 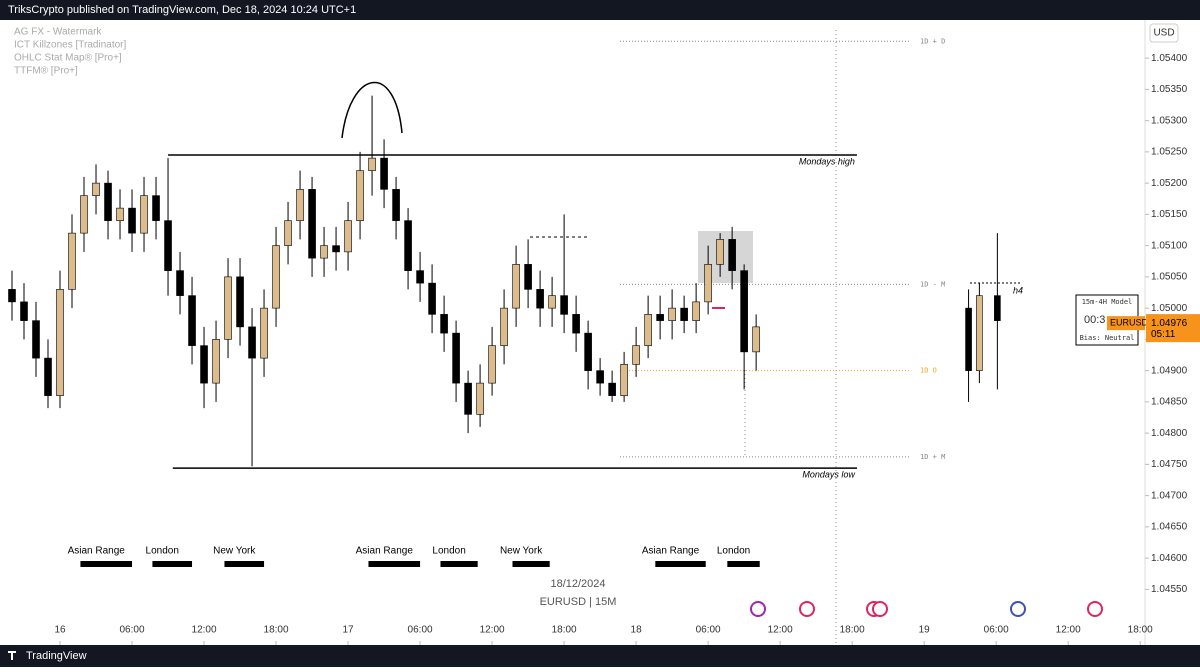 I want to click on symbol-tag-text: EURUSD, so click(x=1129, y=323).